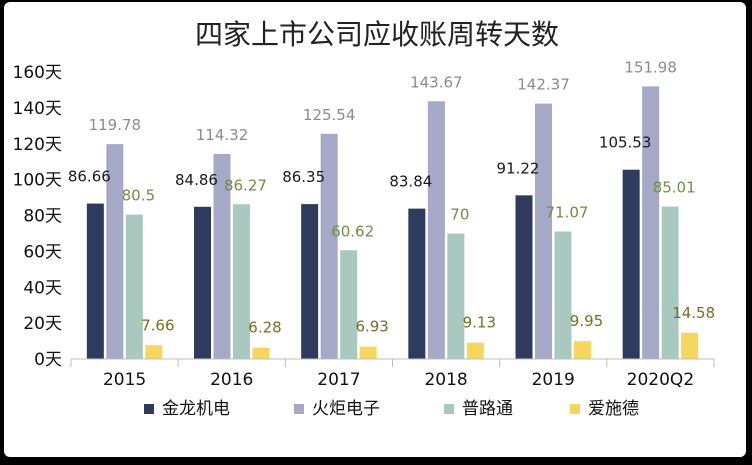 Image resolution: width=752 pixels, height=465 pixels. What do you see at coordinates (48, 360) in the screenshot?
I see `y-tick-label: 0天` at bounding box center [48, 360].